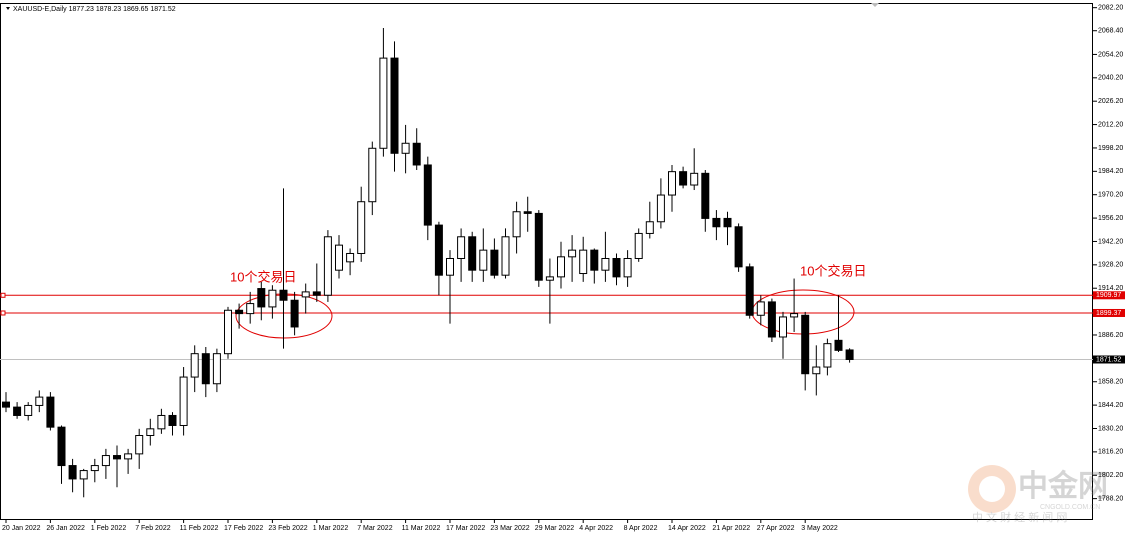  I want to click on y-tick-label: 2082.20, so click(1110, 8).